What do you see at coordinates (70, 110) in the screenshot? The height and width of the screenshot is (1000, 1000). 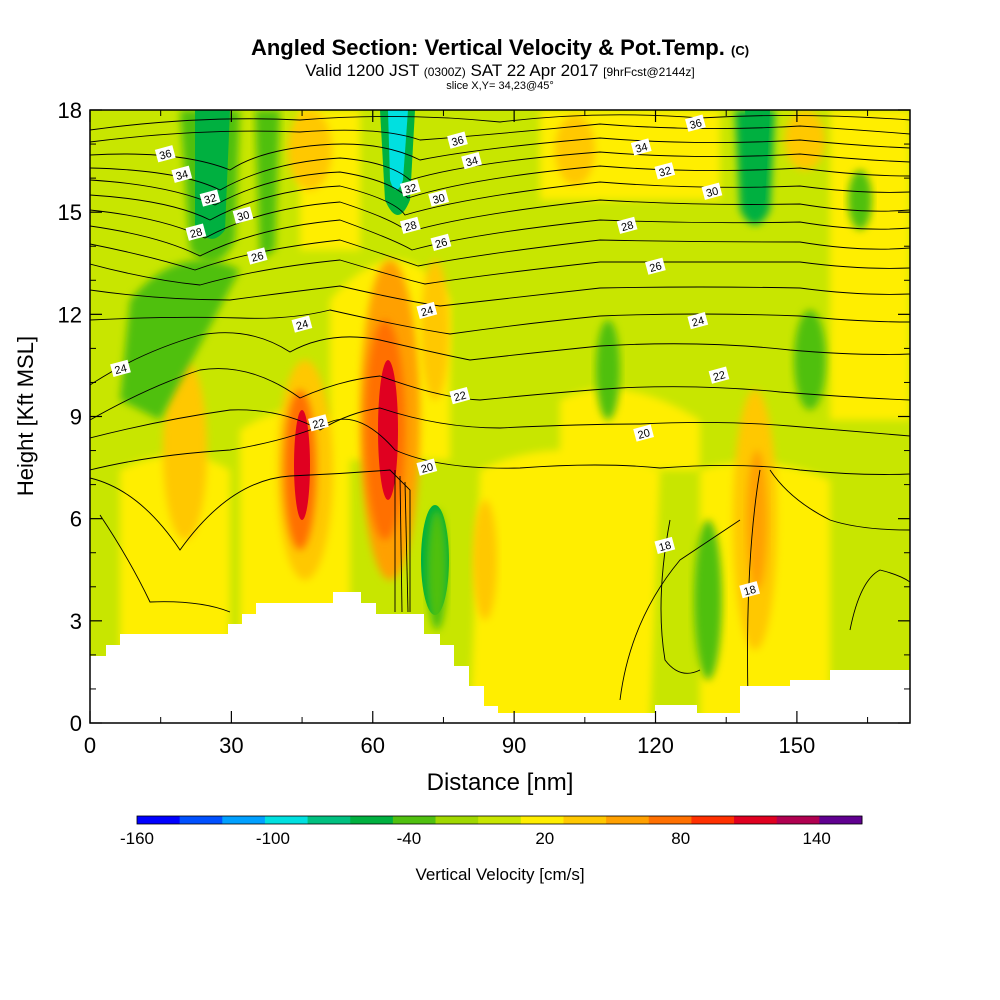 I see `y-tick-label: 18` at bounding box center [70, 110].